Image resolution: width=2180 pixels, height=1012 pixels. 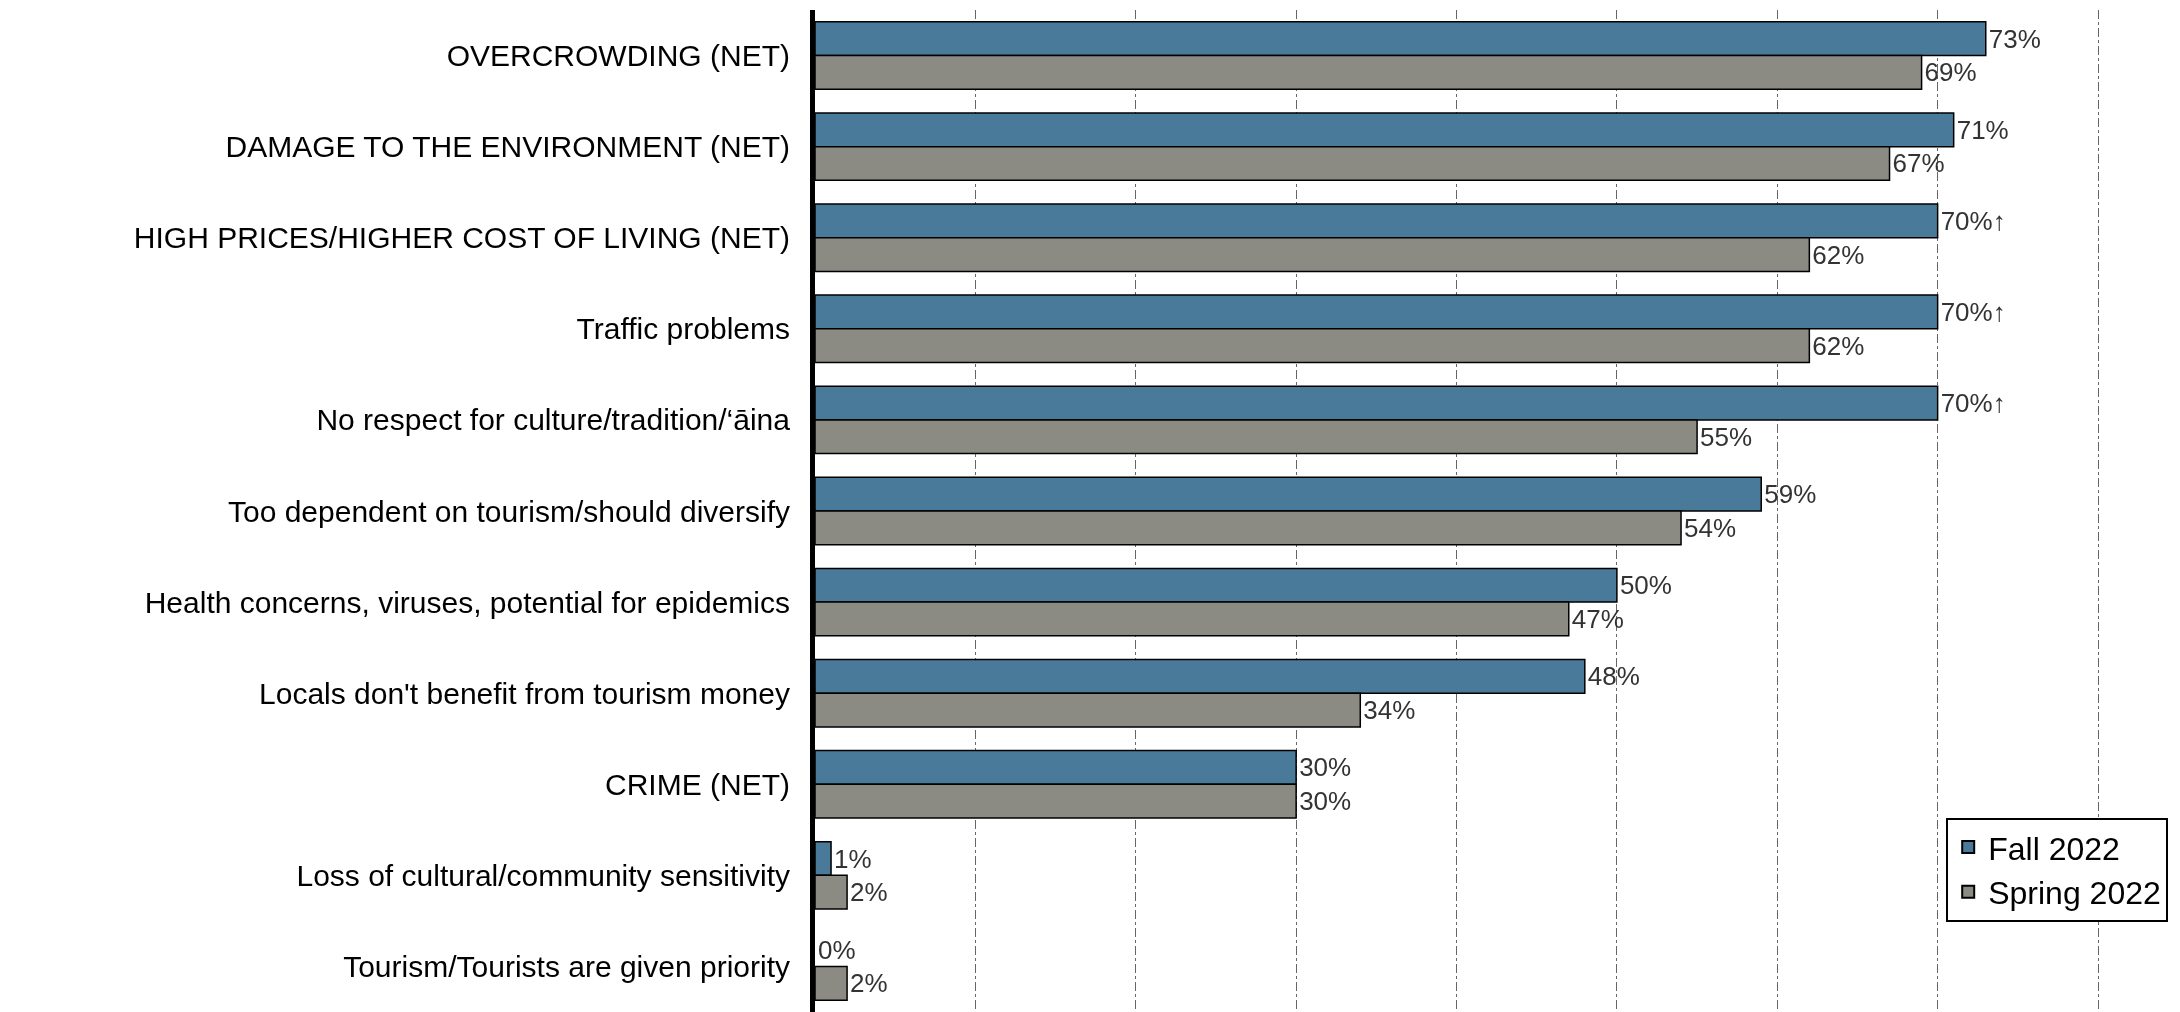 I want to click on data-label: 1%, so click(x=853, y=858).